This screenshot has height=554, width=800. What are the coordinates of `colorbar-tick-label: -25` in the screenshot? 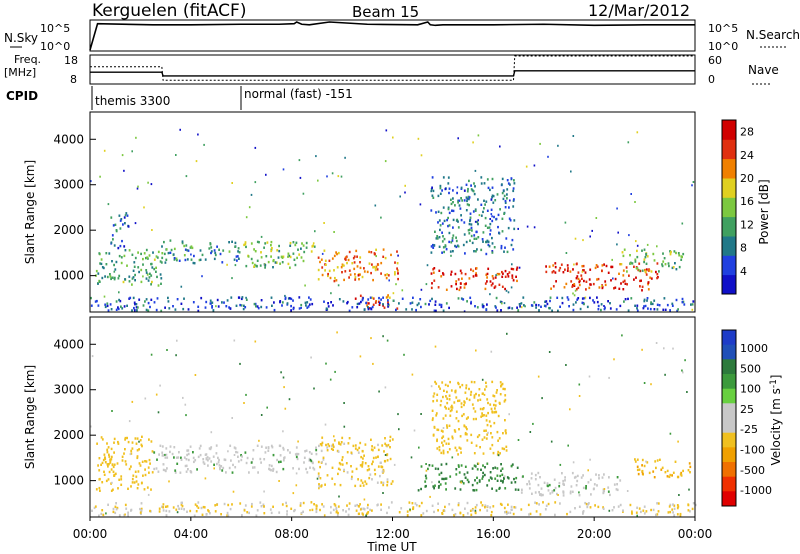 It's located at (749, 429).